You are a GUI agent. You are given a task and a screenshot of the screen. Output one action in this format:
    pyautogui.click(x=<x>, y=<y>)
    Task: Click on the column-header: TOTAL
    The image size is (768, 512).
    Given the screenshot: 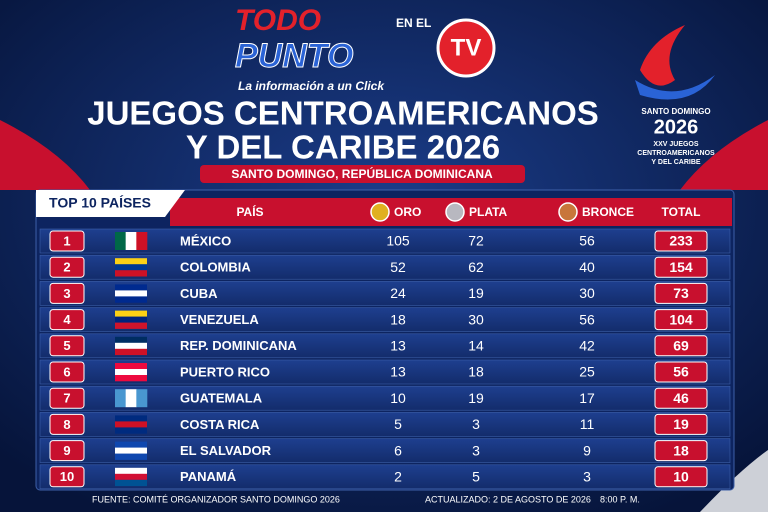 What is the action you would take?
    pyautogui.click(x=681, y=212)
    